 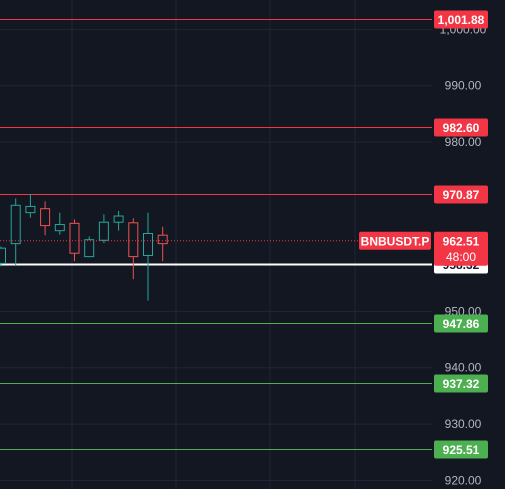 I want to click on level-price-tag: 982.60, so click(x=461, y=127).